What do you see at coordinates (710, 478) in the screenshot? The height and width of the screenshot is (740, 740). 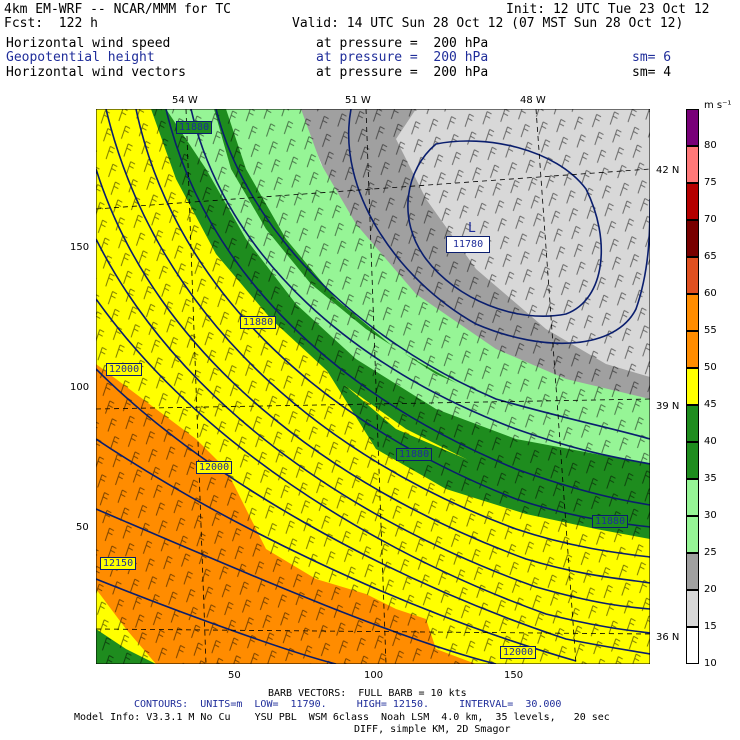 I see `legend-label: 35` at bounding box center [710, 478].